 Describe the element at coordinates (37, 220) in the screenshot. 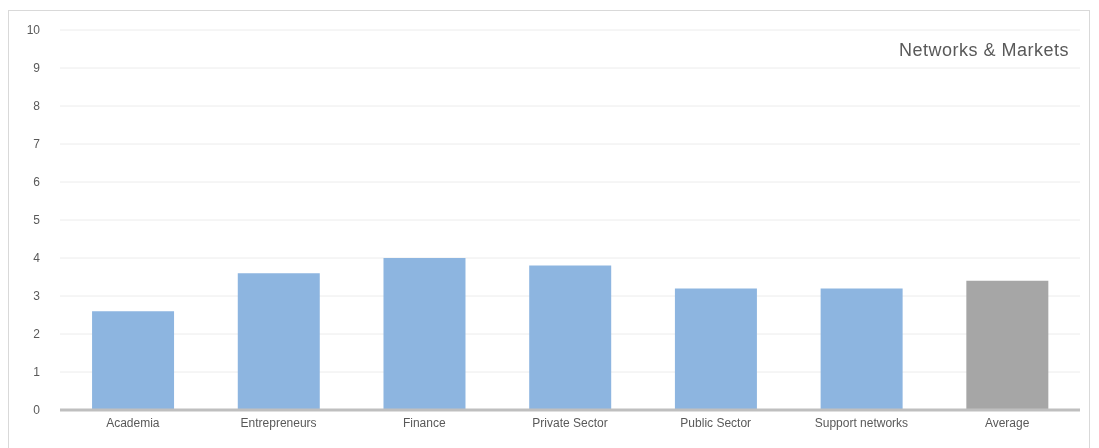

I see `y-tick-label: 5` at that location.